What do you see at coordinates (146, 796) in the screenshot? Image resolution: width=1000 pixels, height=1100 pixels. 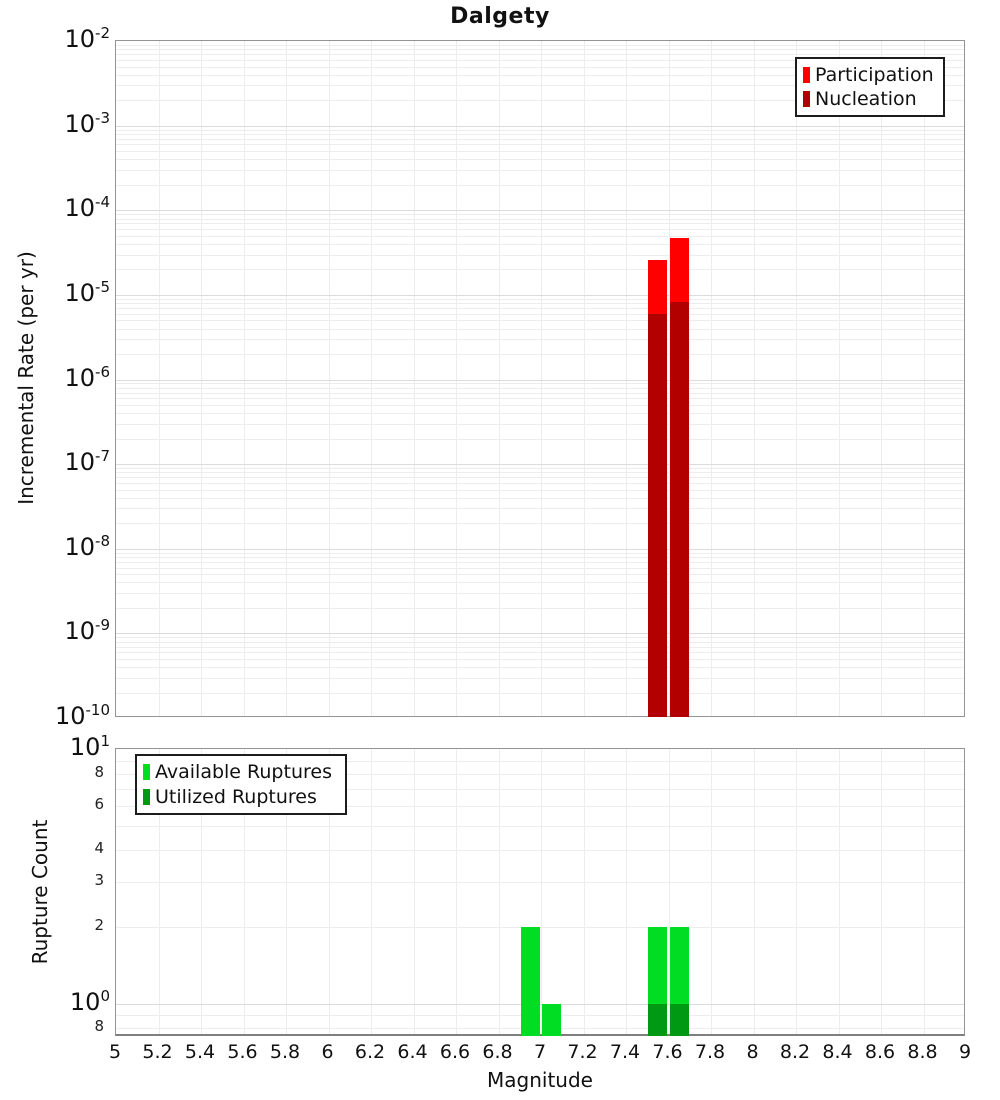 I see `utilized-ruptures-swatch-icon` at bounding box center [146, 796].